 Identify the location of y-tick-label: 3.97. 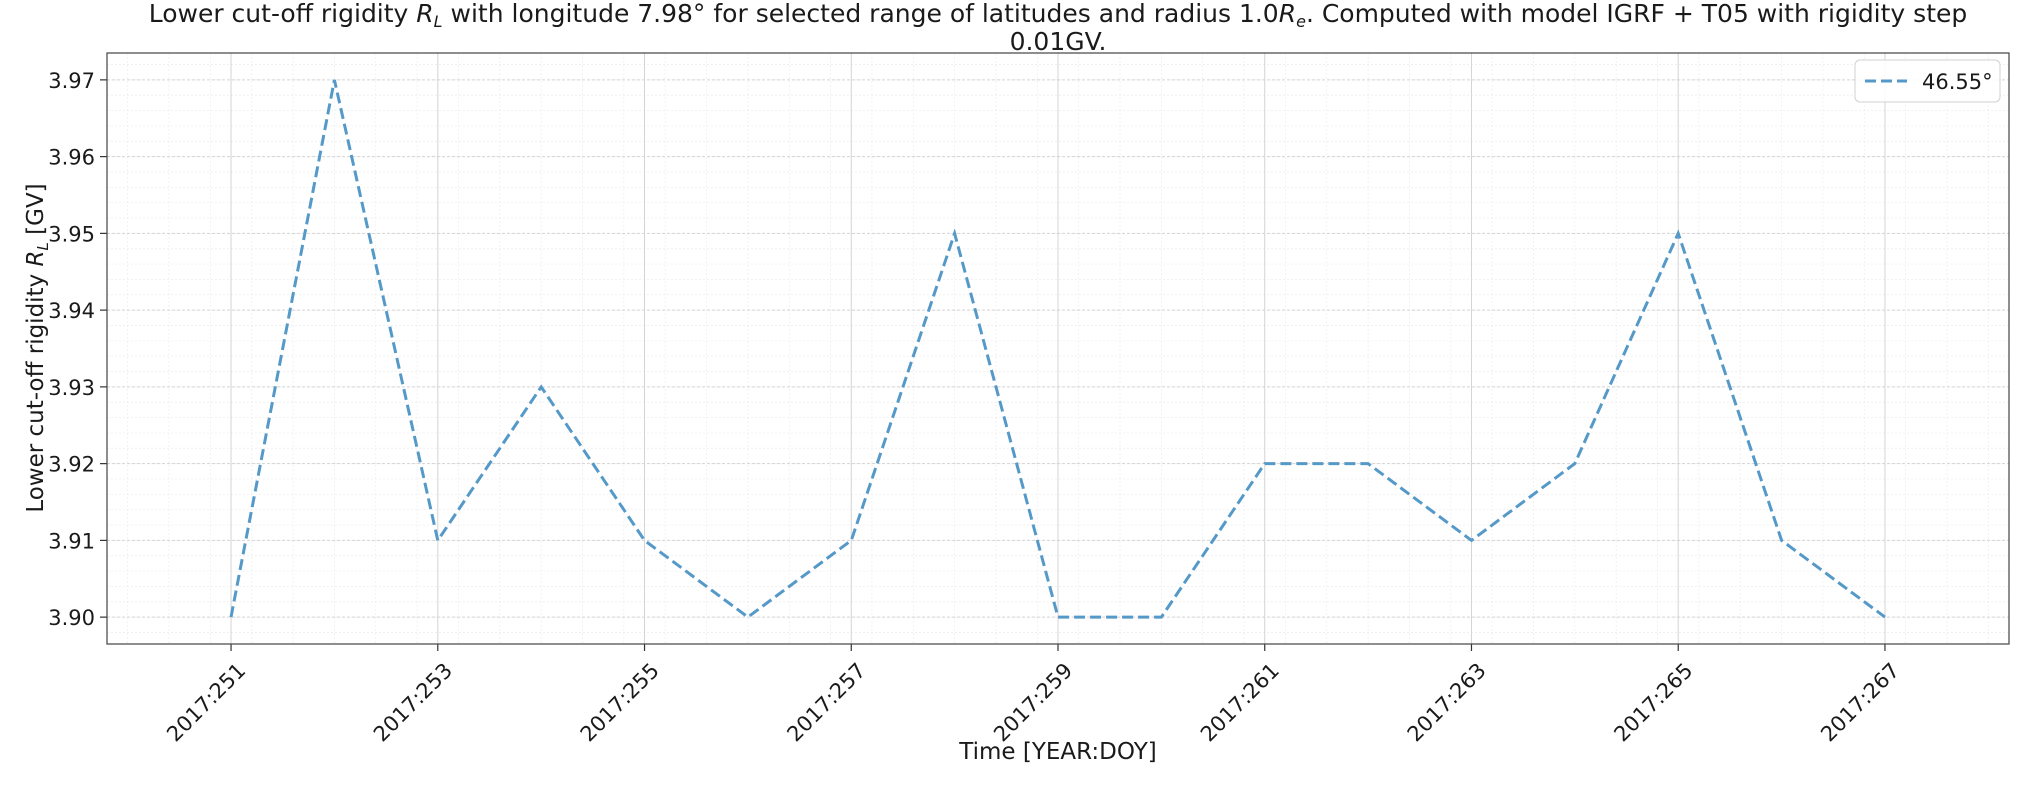
(71, 81).